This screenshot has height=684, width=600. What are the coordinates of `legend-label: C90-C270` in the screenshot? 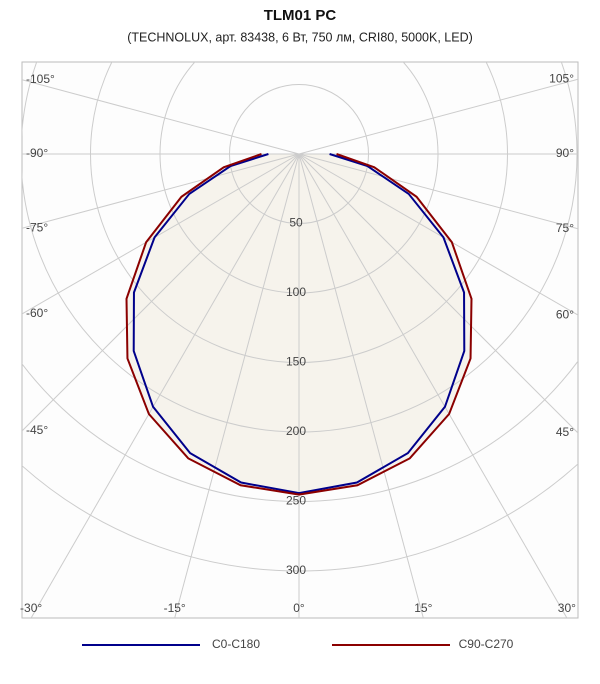 It's located at (486, 644).